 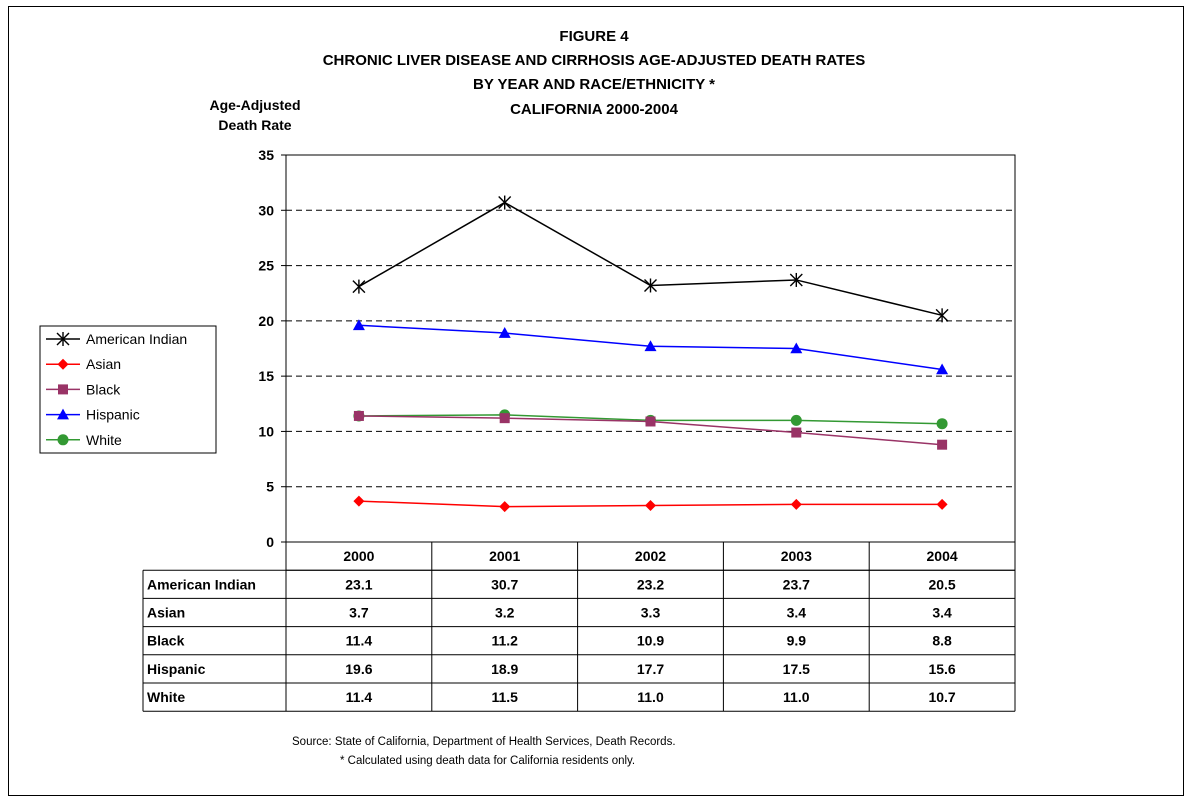 What do you see at coordinates (942, 424) in the screenshot?
I see `point-white-2004` at bounding box center [942, 424].